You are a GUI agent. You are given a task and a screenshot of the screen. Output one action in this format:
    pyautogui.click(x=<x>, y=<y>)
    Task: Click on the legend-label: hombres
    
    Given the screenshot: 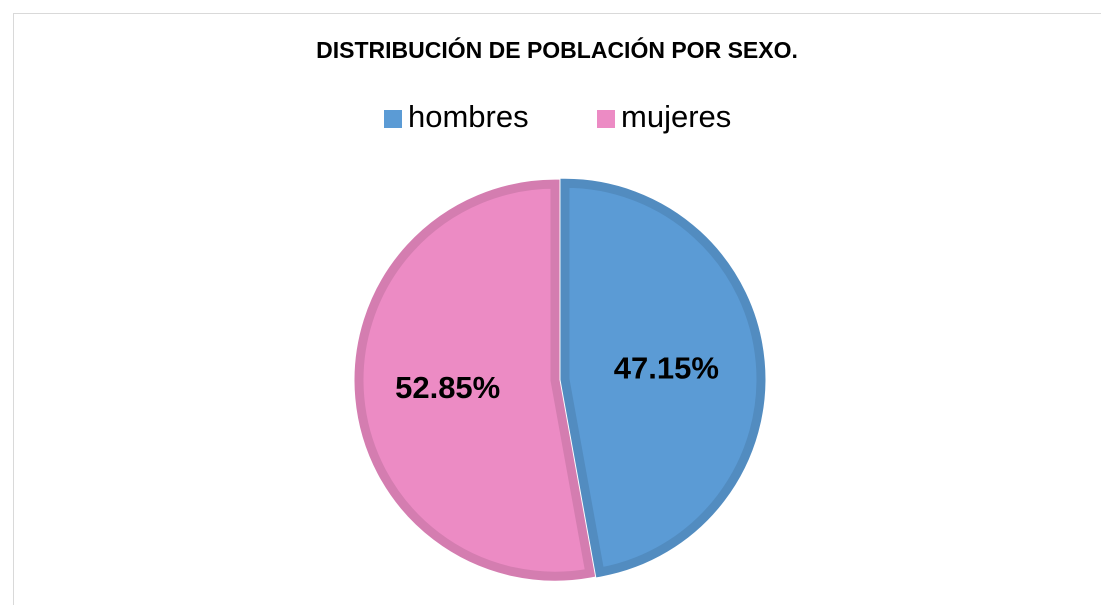 What is the action you would take?
    pyautogui.click(x=468, y=116)
    